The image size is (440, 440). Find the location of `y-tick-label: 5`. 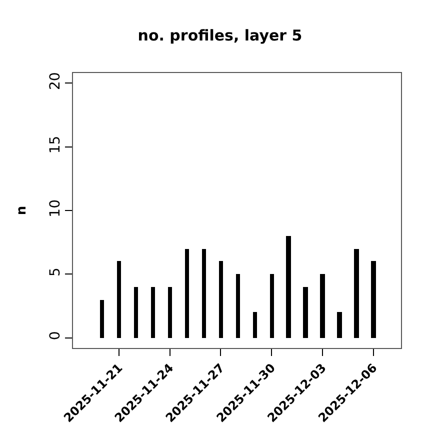

y-tick-label: 5 is located at coordinates (55, 272).